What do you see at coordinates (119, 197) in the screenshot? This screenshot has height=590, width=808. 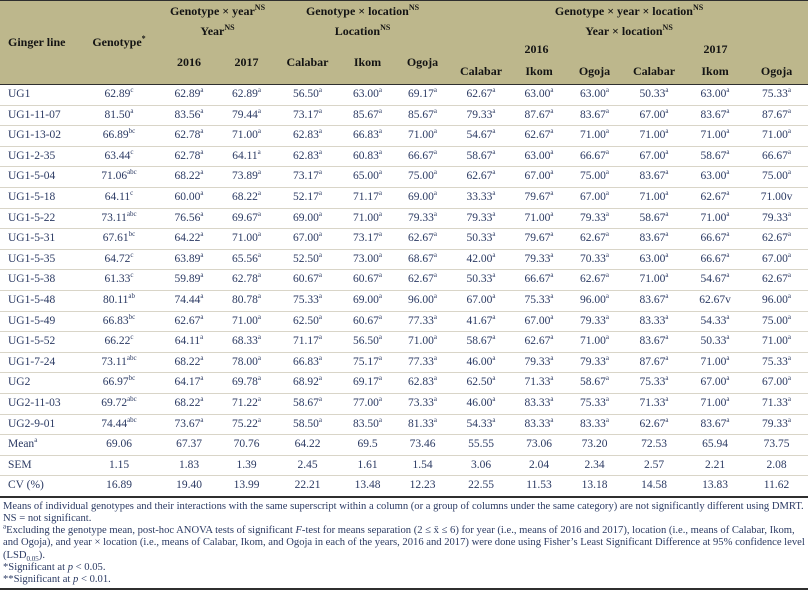 I see `table-cell: 64.11c` at bounding box center [119, 197].